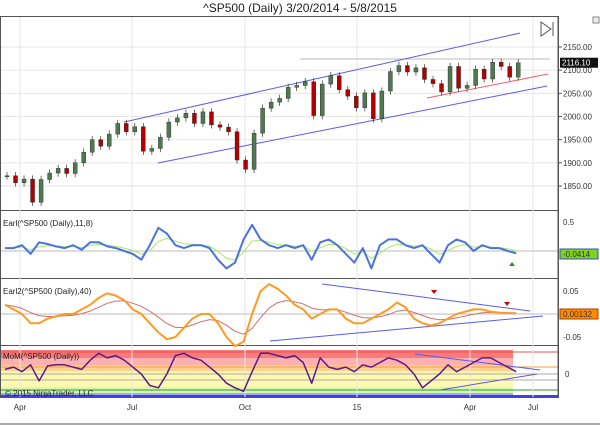 The height and width of the screenshot is (425, 600). Describe the element at coordinates (406, 328) in the screenshot. I see `earl2-triangle-lower` at that location.